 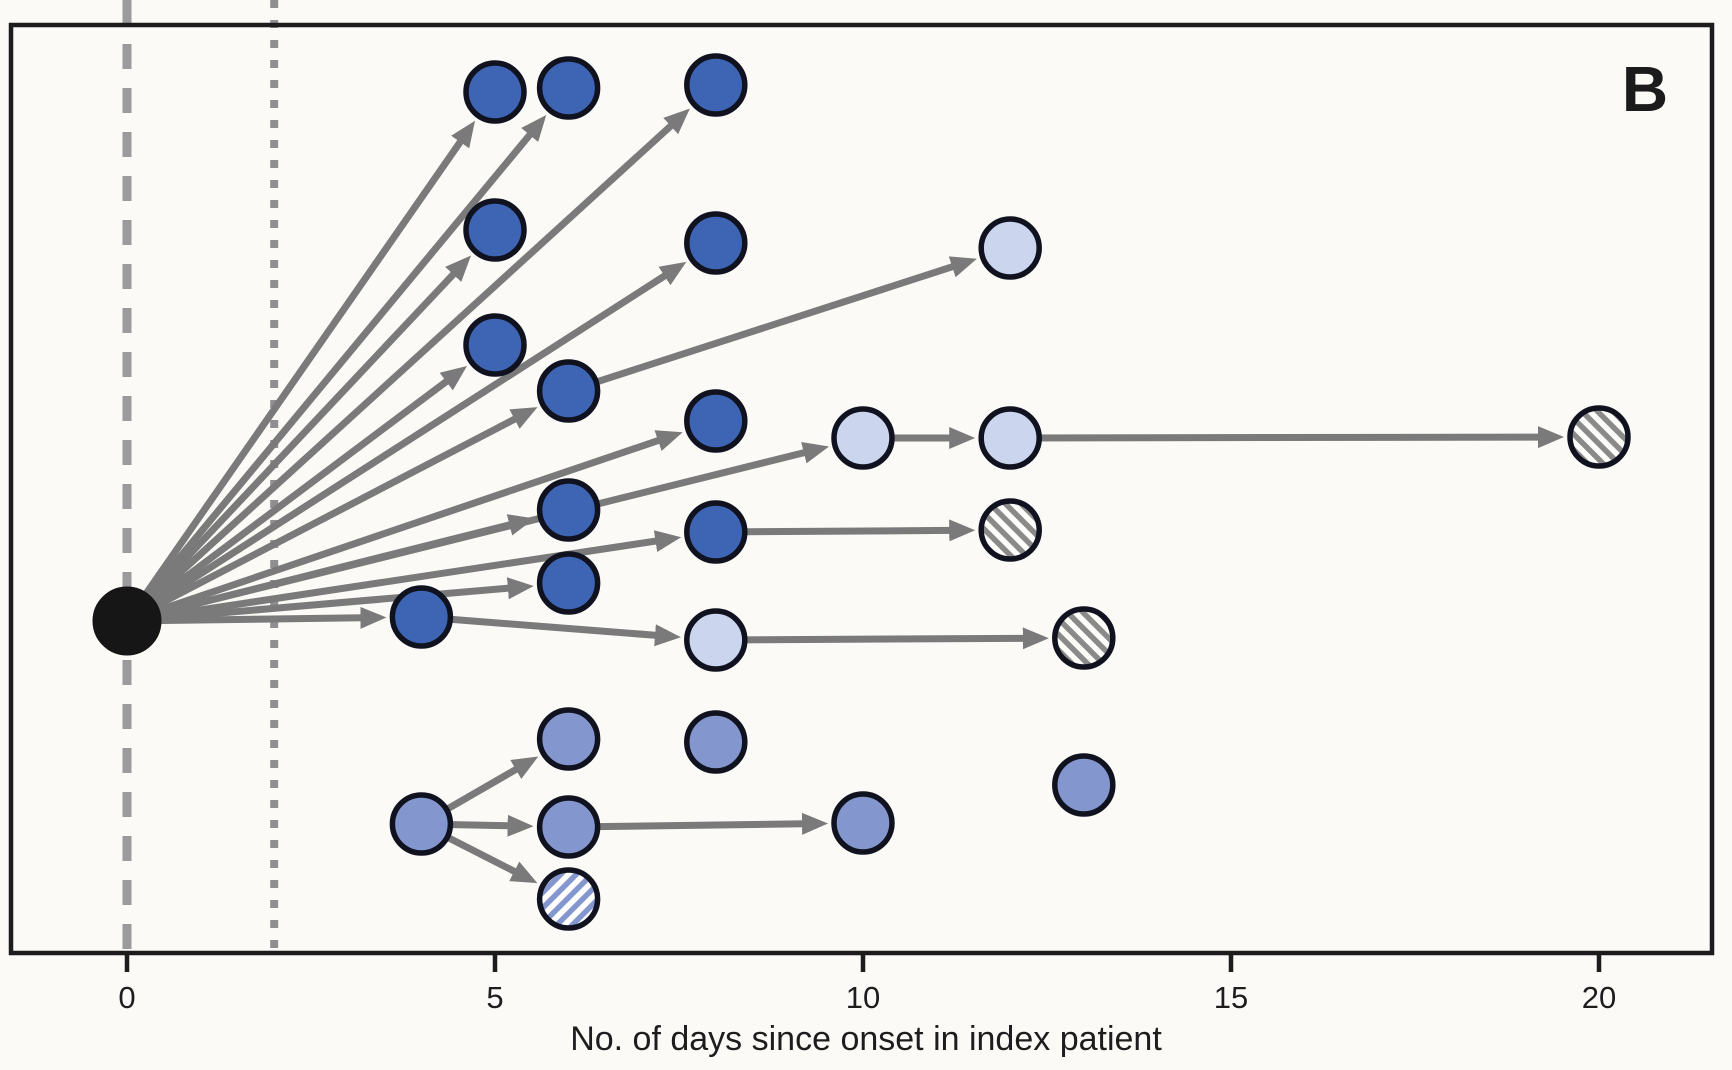 I want to click on x-axis-title: No. of days since onset in index patient, so click(x=866, y=1039).